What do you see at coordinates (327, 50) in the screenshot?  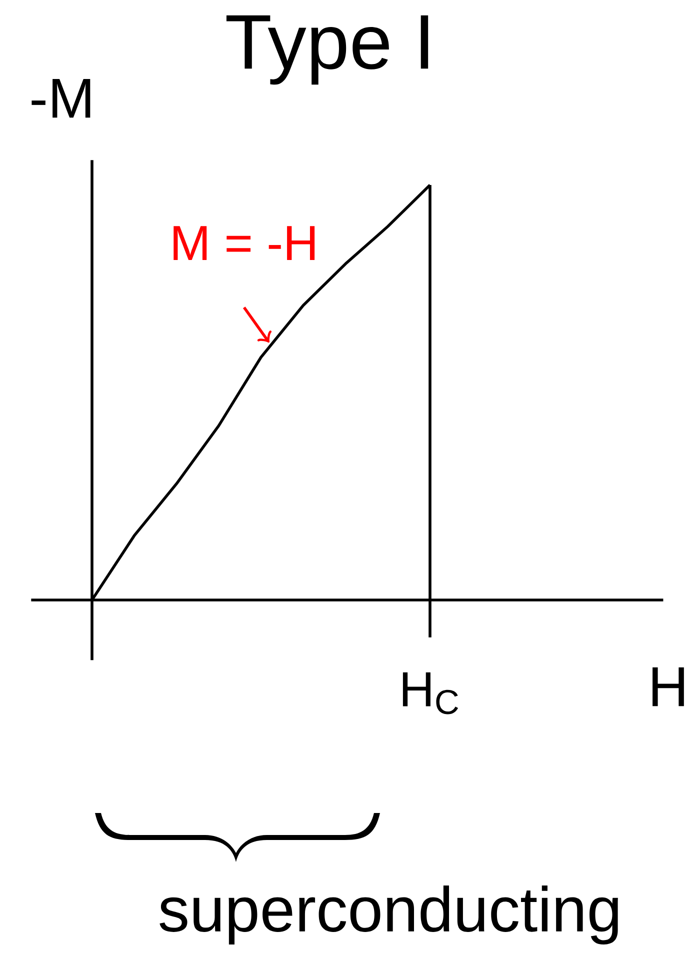 I see `chart-title: Type I` at bounding box center [327, 50].